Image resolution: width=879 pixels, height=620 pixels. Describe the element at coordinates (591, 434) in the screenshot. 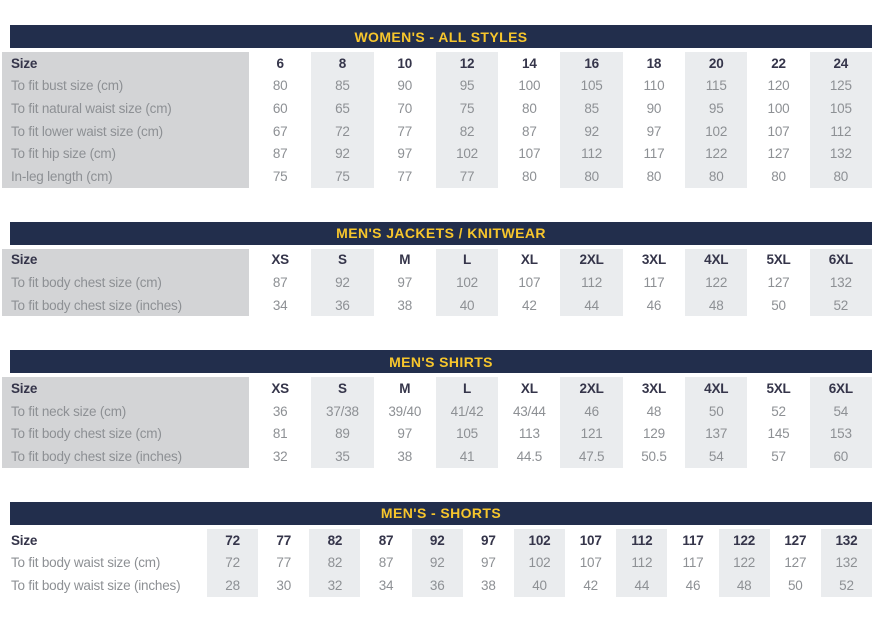

I see `value-cell: 121` at that location.